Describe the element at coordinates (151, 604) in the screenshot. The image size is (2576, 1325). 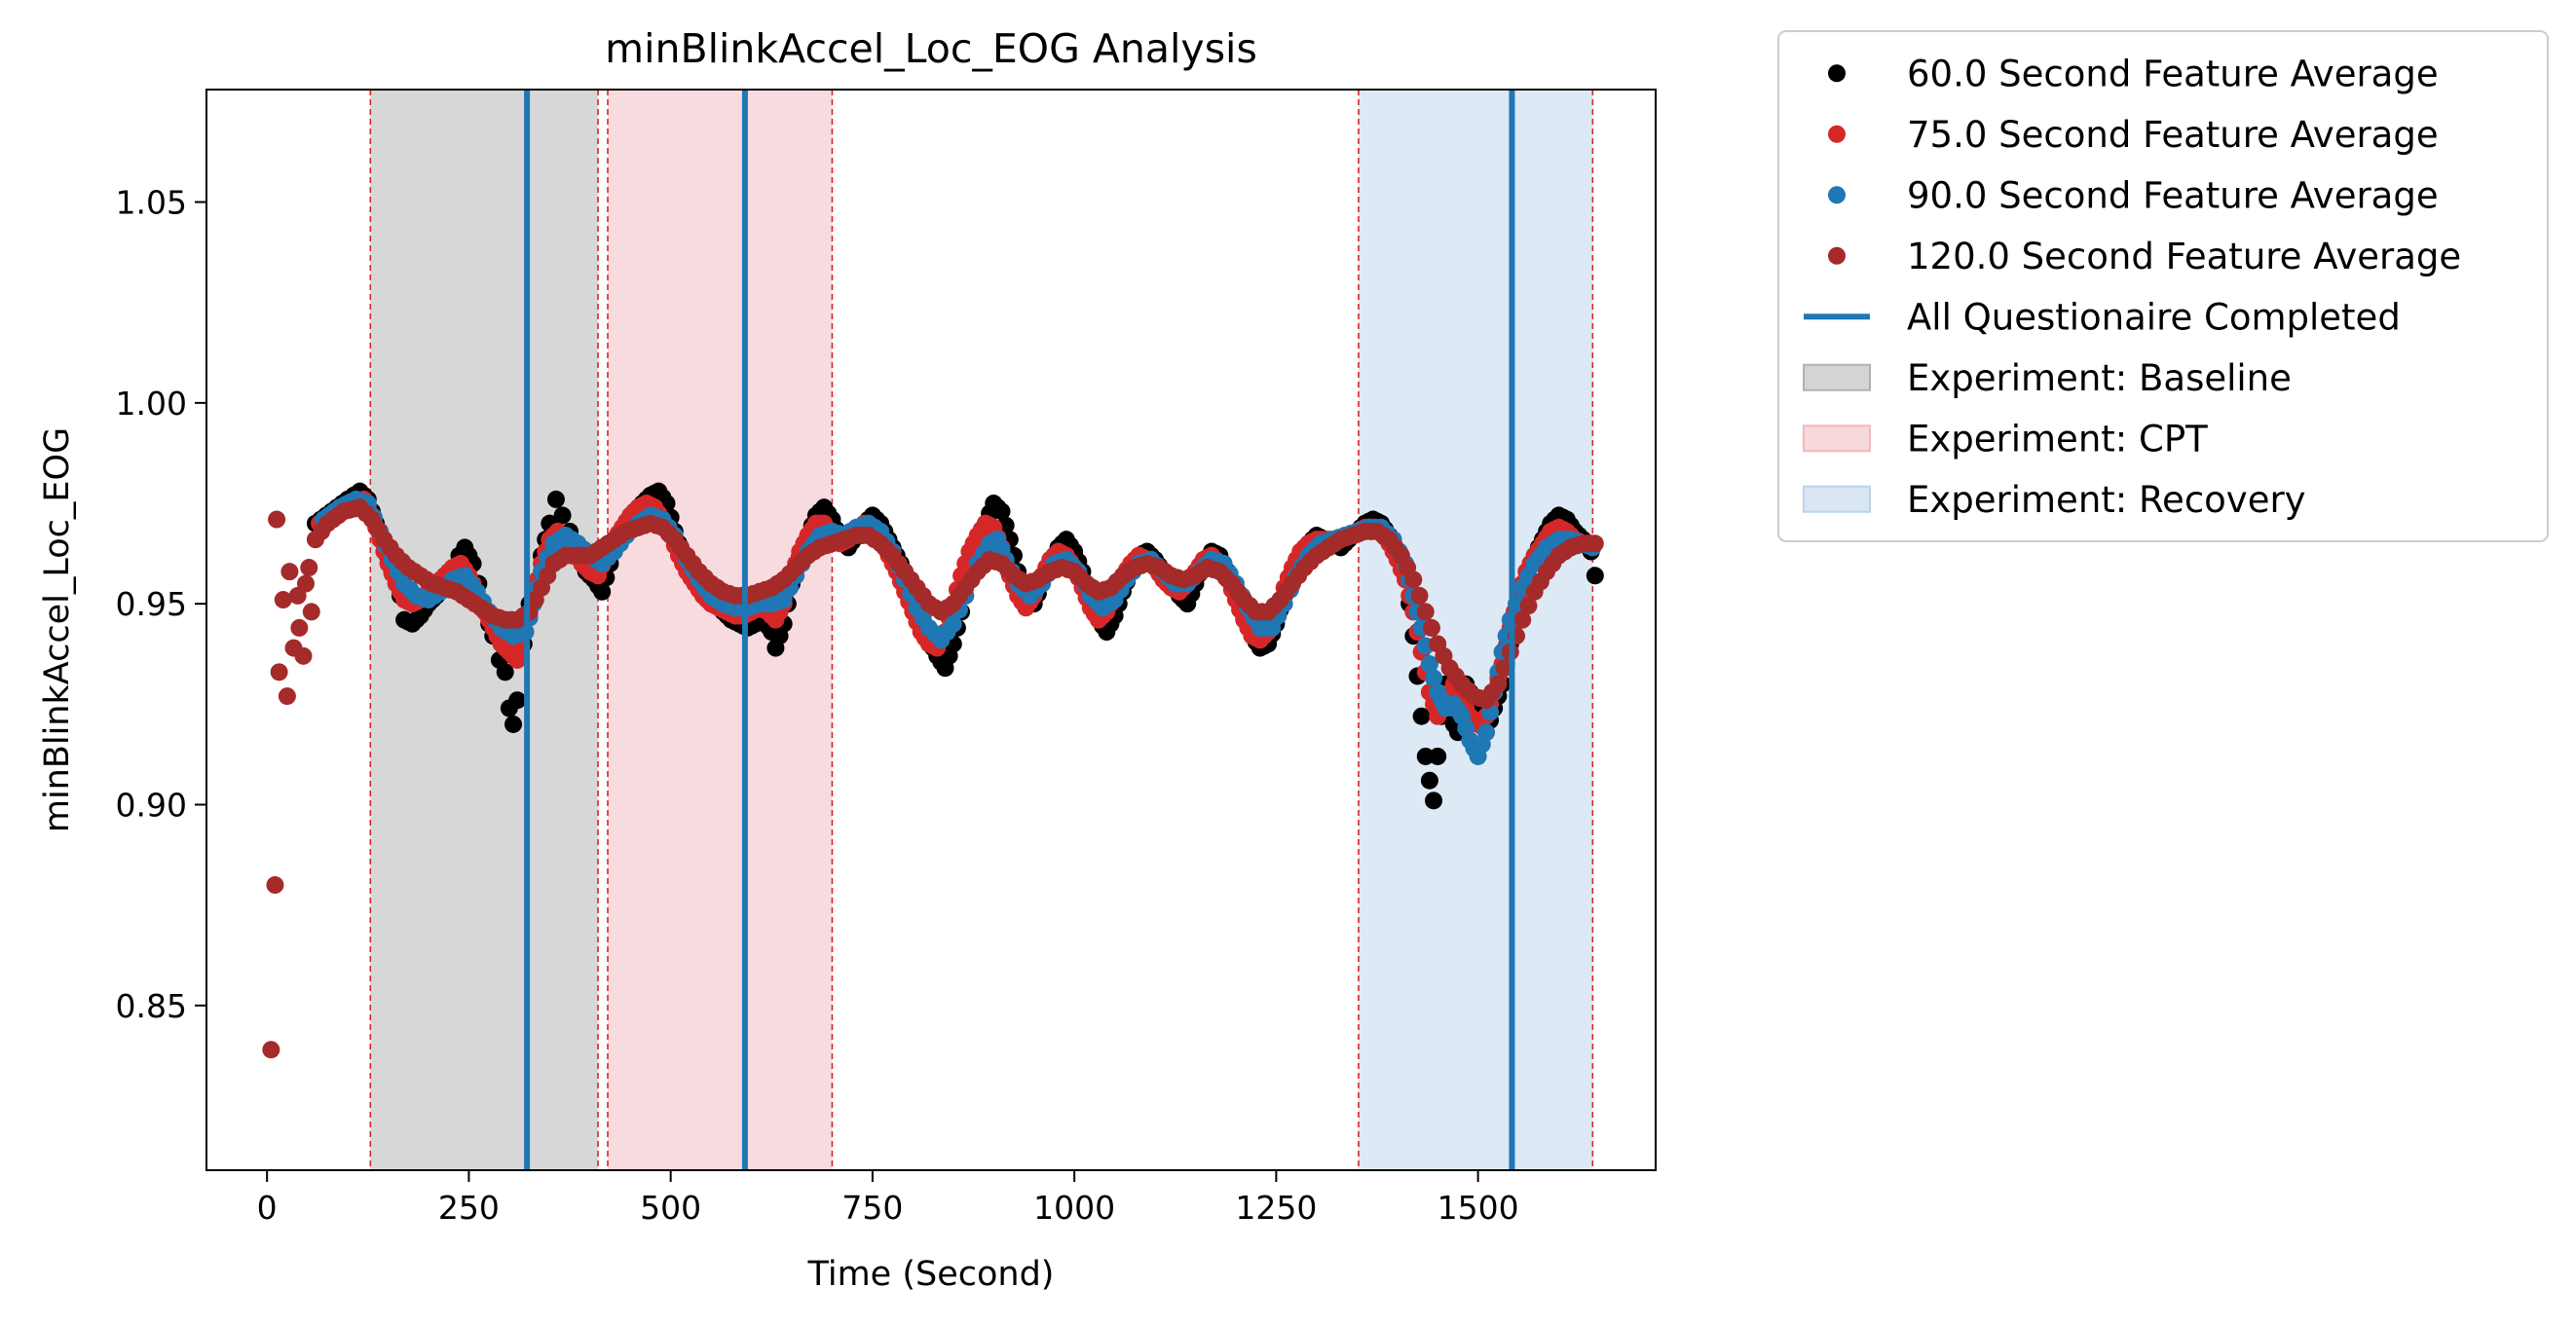
I see `y-tick-label: 0.95` at that location.